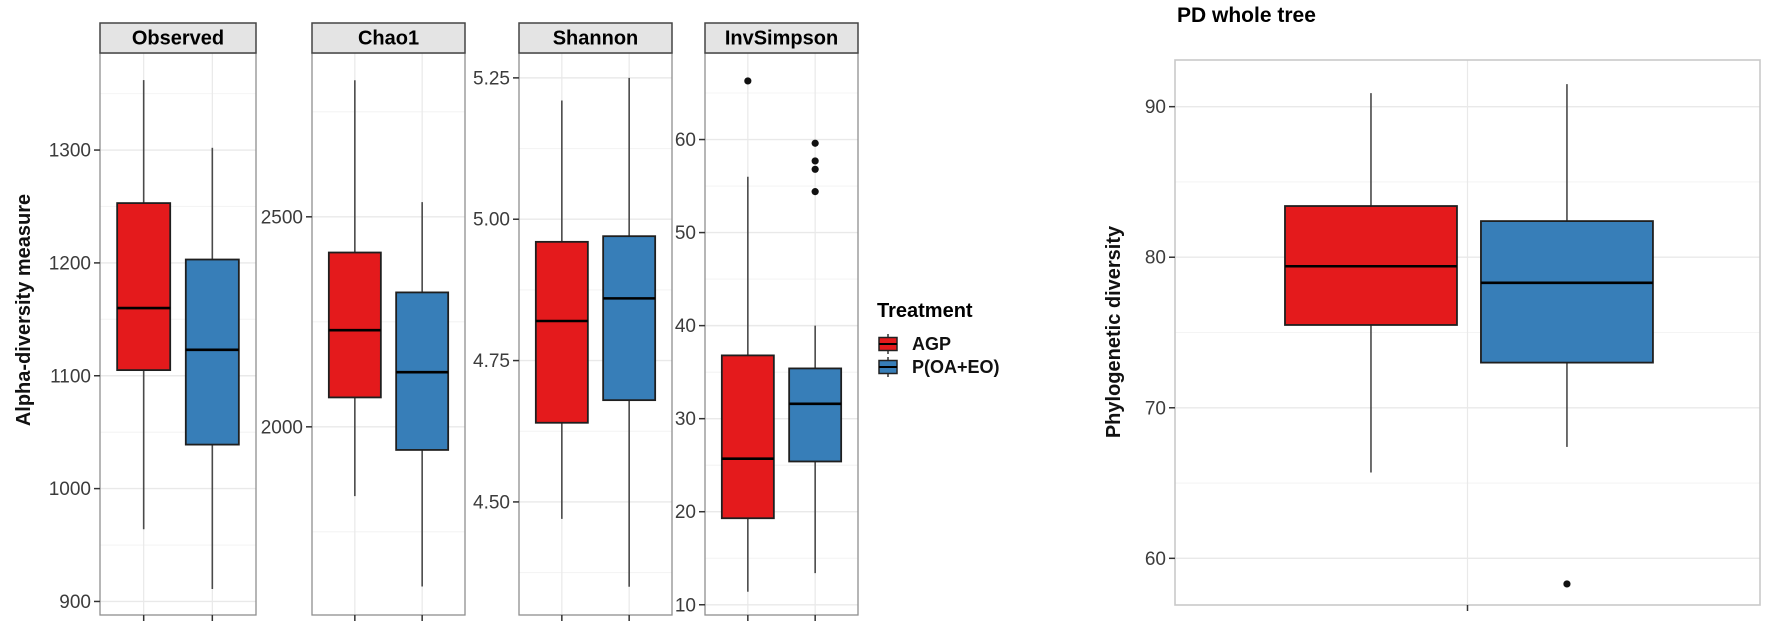 The width and height of the screenshot is (1772, 640). I want to click on treatment-legend: Treatment AGP P(OA+EO), so click(938, 338).